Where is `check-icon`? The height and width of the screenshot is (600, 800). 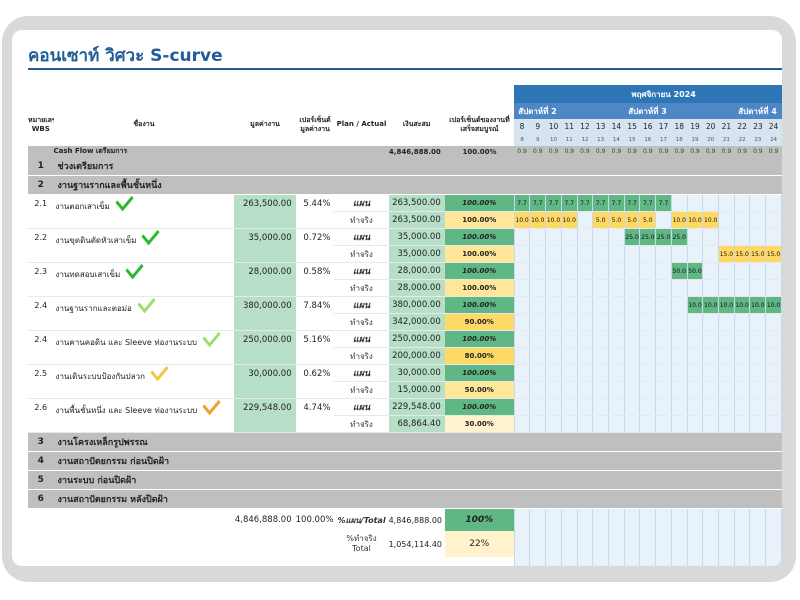 check-icon is located at coordinates (151, 237).